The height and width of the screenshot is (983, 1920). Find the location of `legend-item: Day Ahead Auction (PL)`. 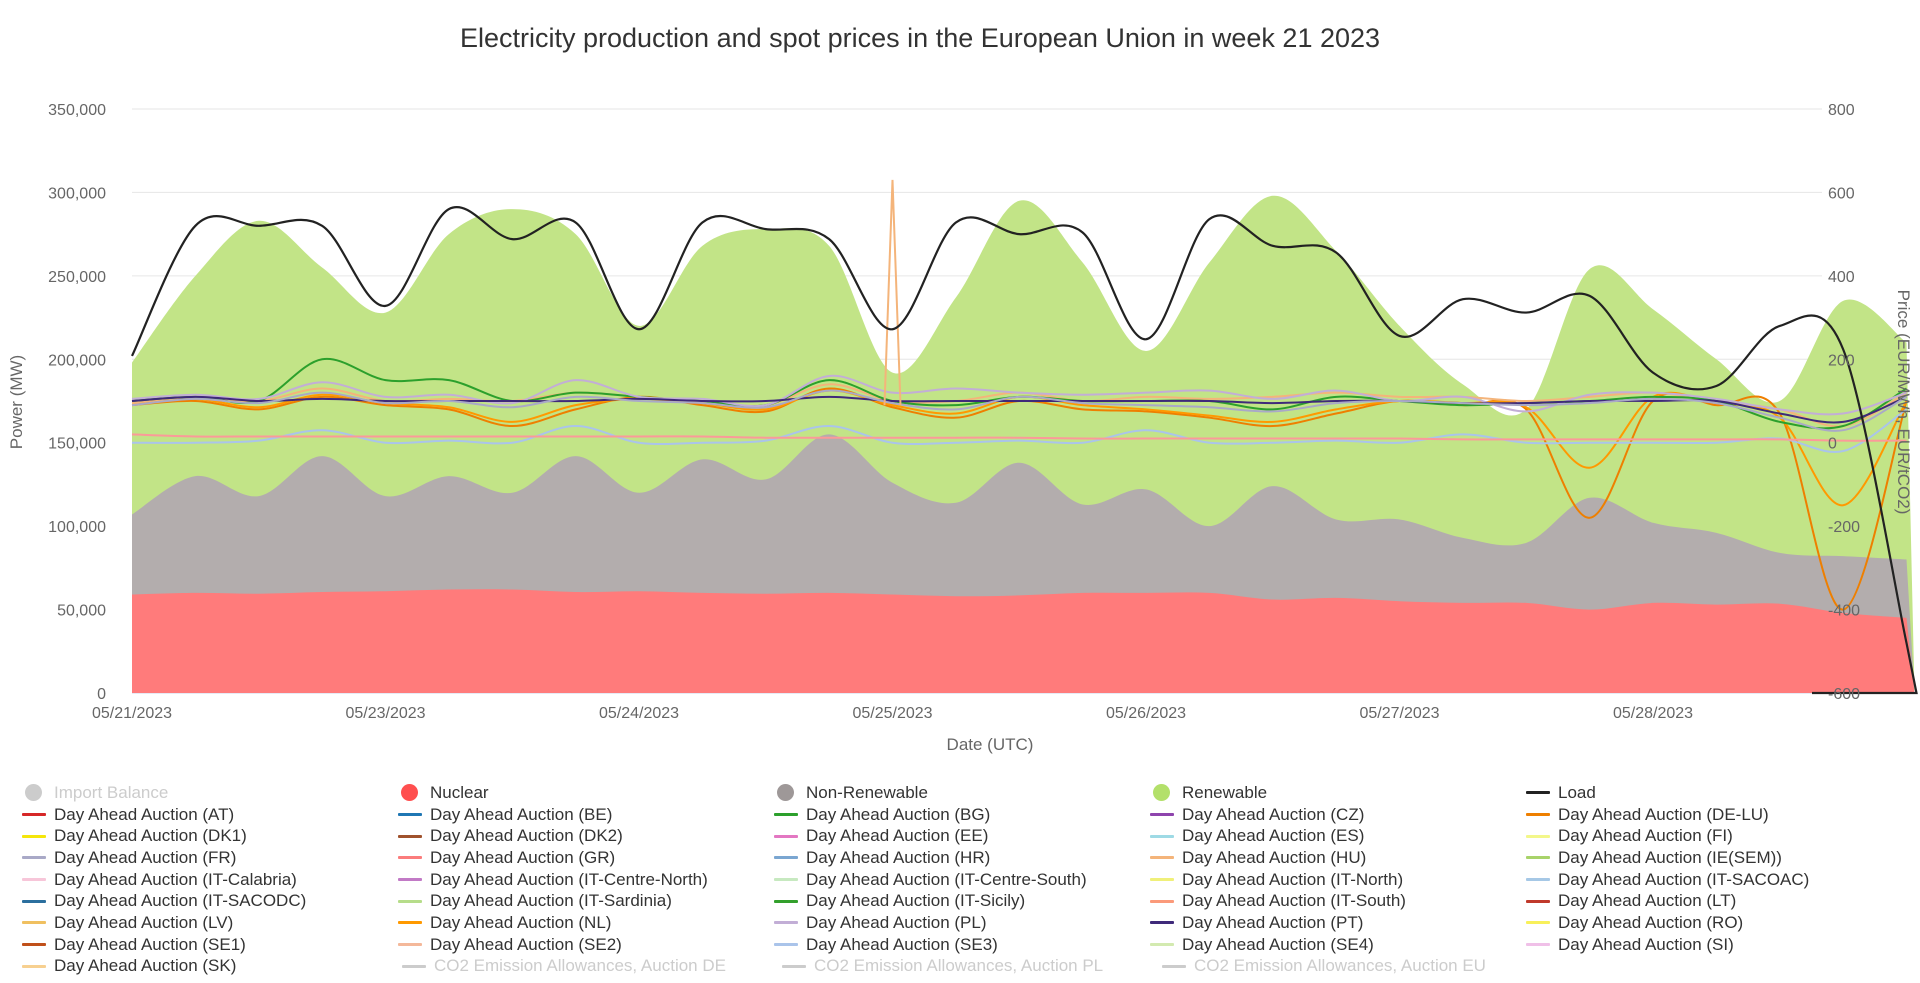

legend-item: Day Ahead Auction (PL) is located at coordinates (962, 923).